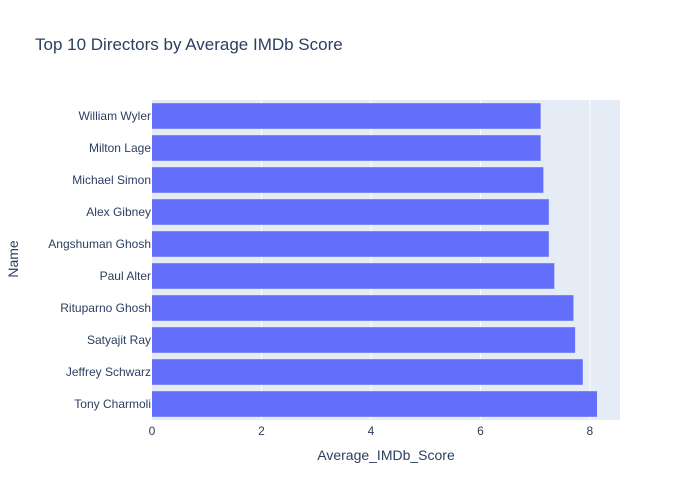 The image size is (700, 500). Describe the element at coordinates (120, 148) in the screenshot. I see `y-tick-label: Milton Lage` at that location.